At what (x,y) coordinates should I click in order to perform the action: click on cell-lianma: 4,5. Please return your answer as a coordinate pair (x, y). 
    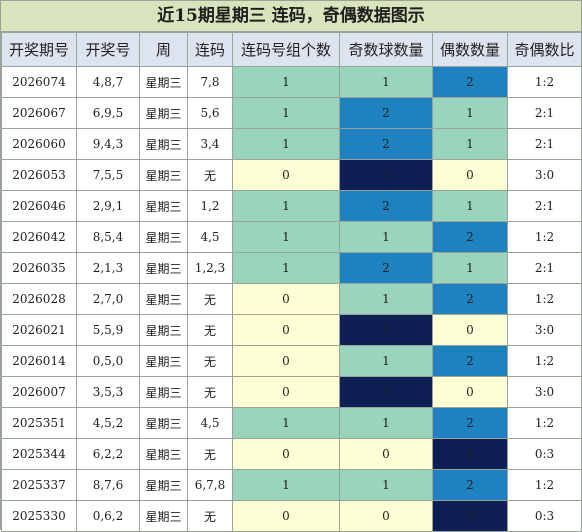
    Looking at the image, I should click on (210, 237).